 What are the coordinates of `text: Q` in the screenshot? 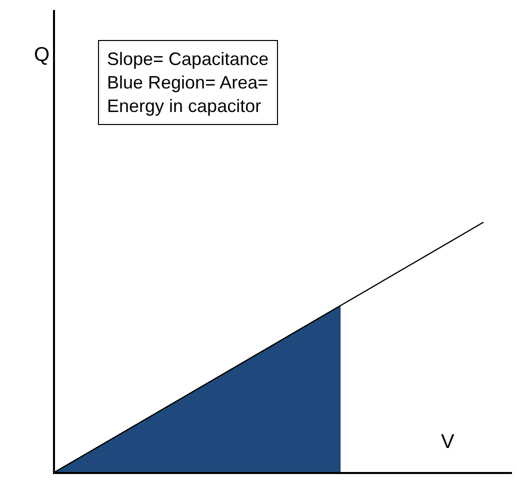 It's located at (42, 55).